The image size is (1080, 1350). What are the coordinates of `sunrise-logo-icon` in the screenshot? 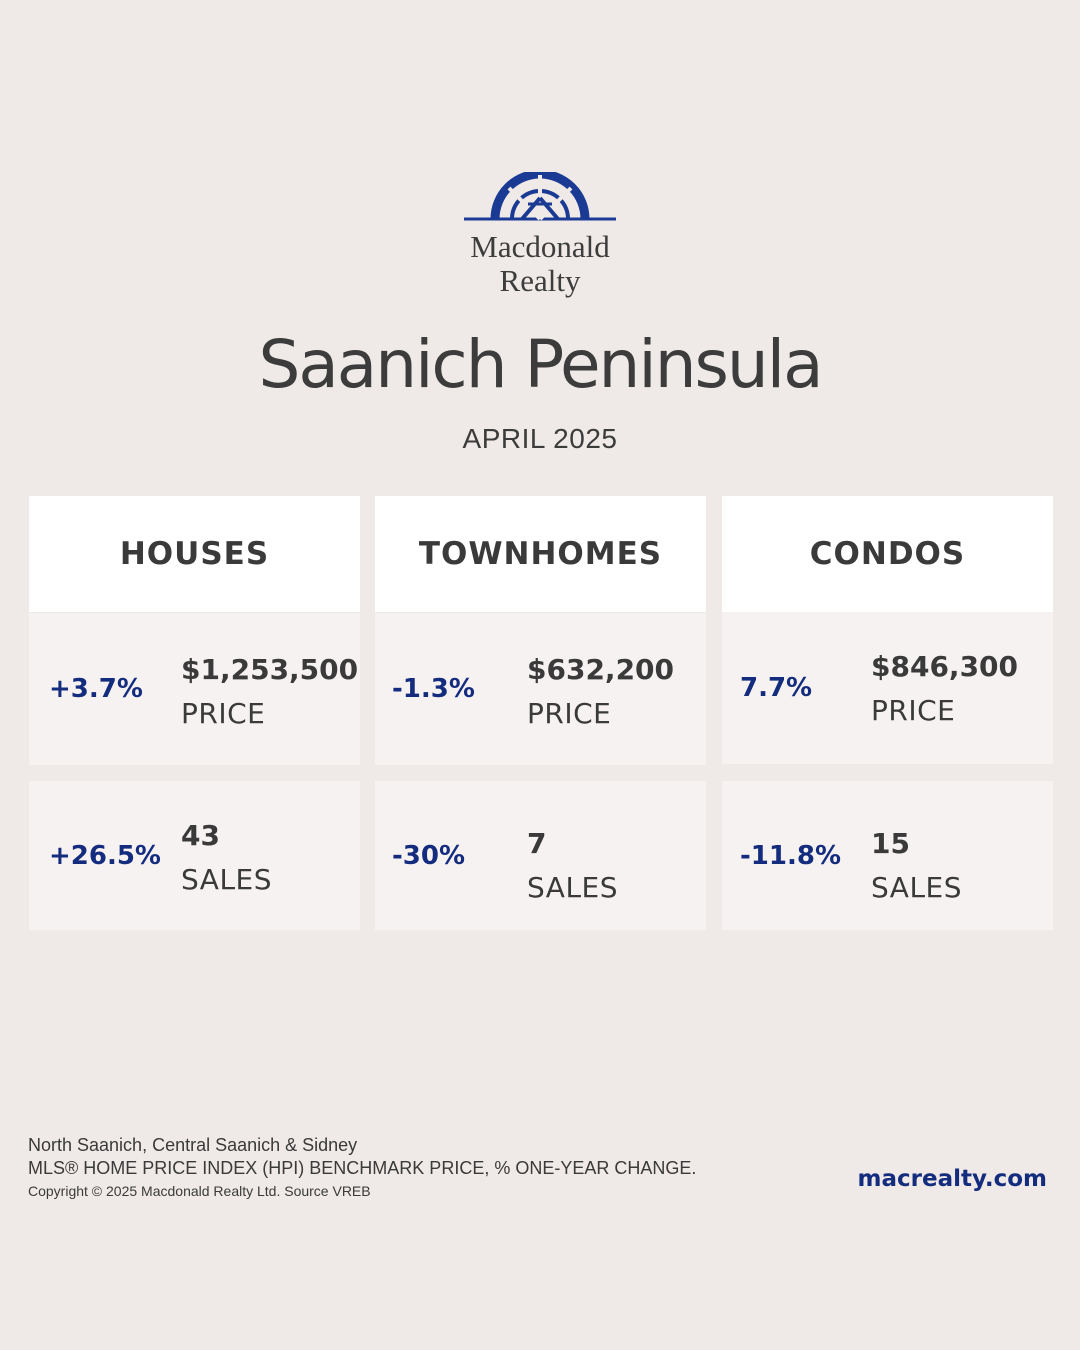 It's located at (540, 196).